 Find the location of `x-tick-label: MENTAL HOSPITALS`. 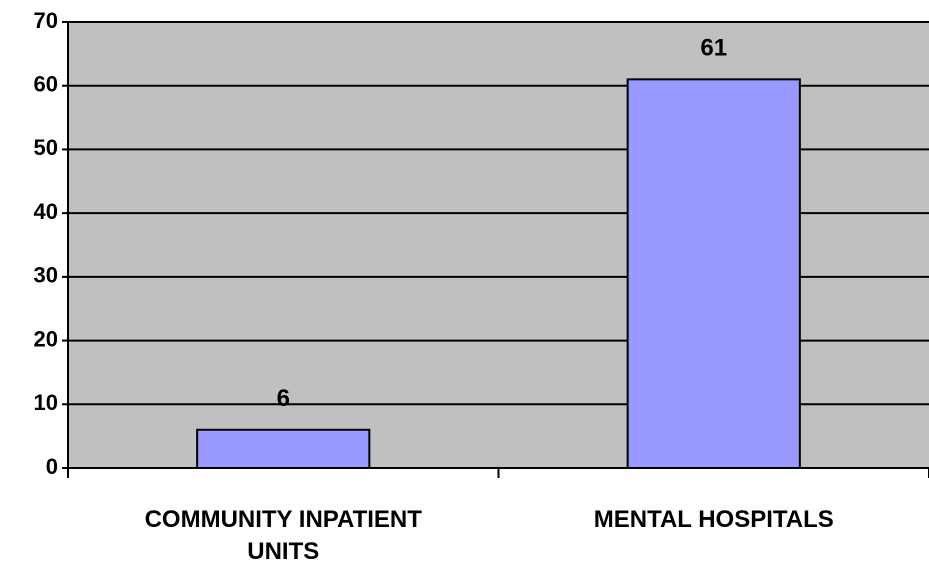

x-tick-label: MENTAL HOSPITALS is located at coordinates (713, 519).